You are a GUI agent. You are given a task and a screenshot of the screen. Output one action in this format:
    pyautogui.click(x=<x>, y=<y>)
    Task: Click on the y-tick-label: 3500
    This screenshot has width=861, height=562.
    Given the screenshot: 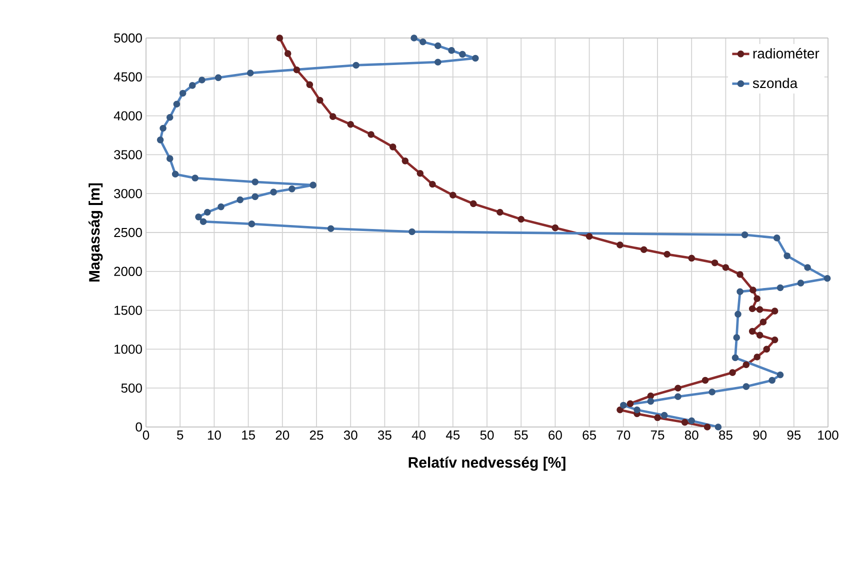 What is the action you would take?
    pyautogui.click(x=128, y=155)
    